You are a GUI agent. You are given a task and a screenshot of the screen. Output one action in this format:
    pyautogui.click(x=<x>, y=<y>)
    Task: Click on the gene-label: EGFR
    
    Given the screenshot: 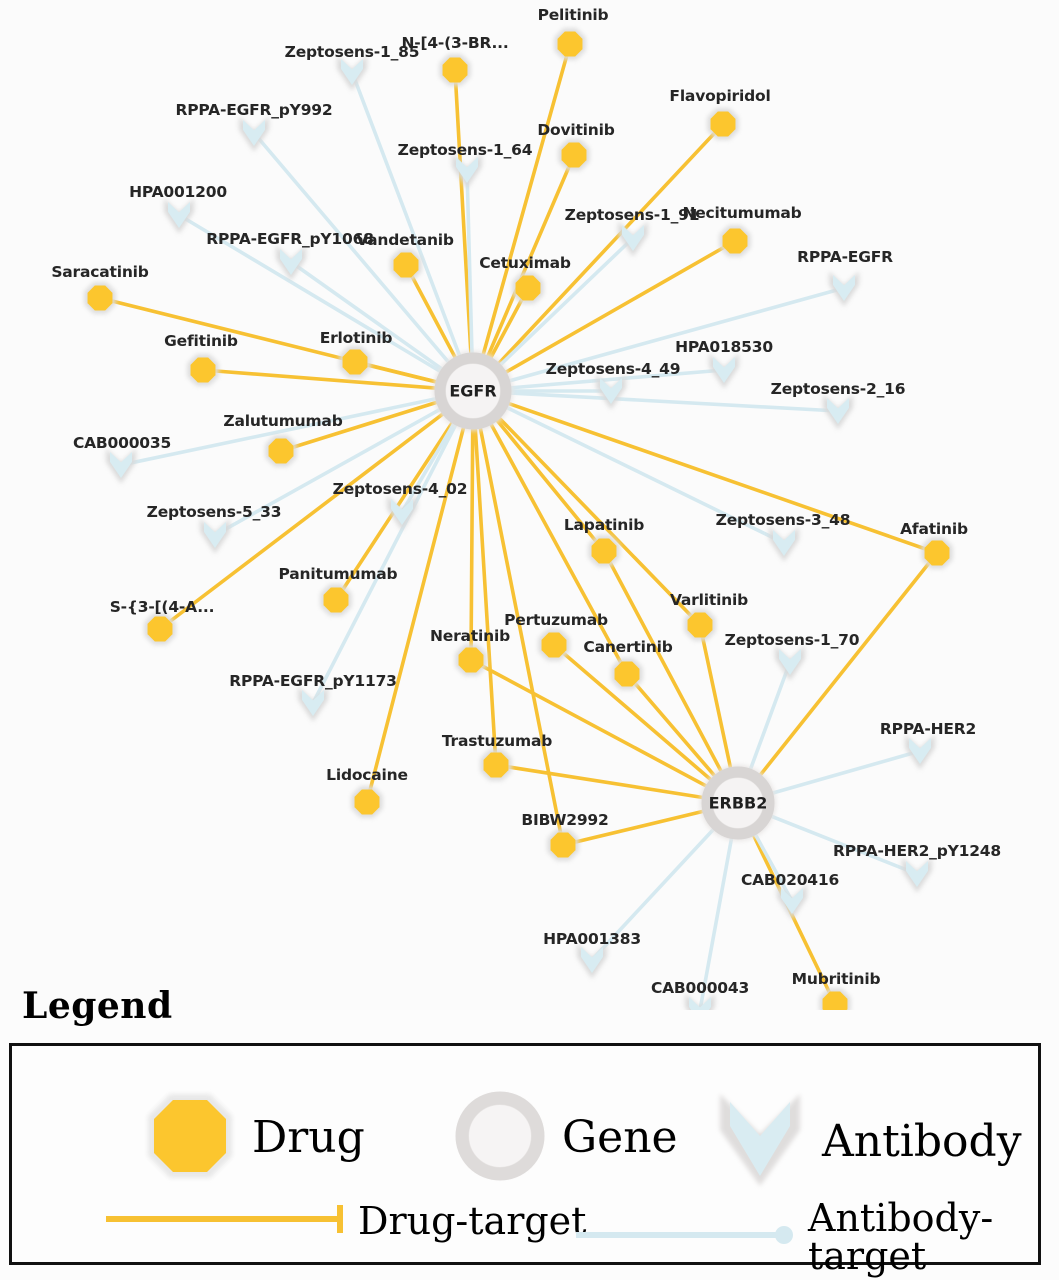 What is the action you would take?
    pyautogui.click(x=473, y=391)
    